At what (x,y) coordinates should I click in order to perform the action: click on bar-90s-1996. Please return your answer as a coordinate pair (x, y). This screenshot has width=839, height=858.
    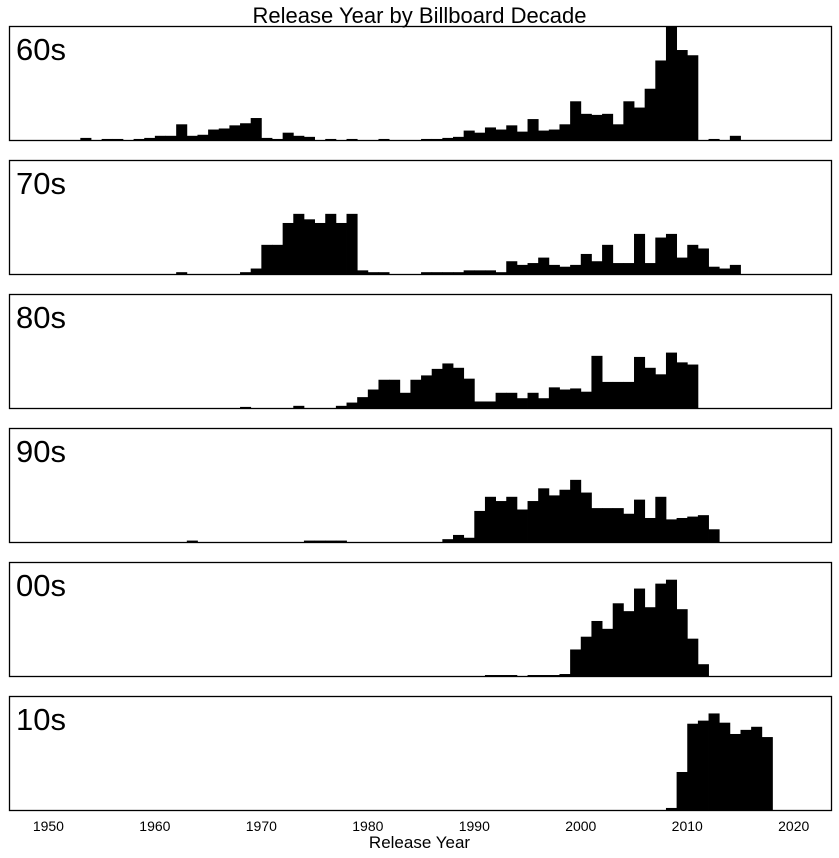
    Looking at the image, I should click on (544, 515).